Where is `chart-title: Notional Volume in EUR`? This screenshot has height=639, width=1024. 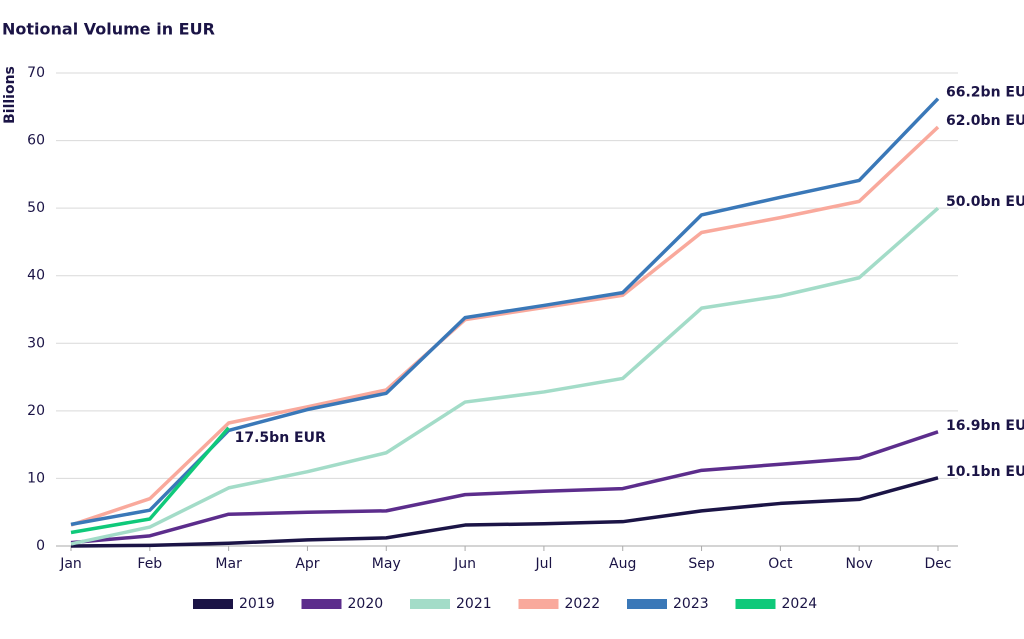 chart-title: Notional Volume in EUR is located at coordinates (108, 29).